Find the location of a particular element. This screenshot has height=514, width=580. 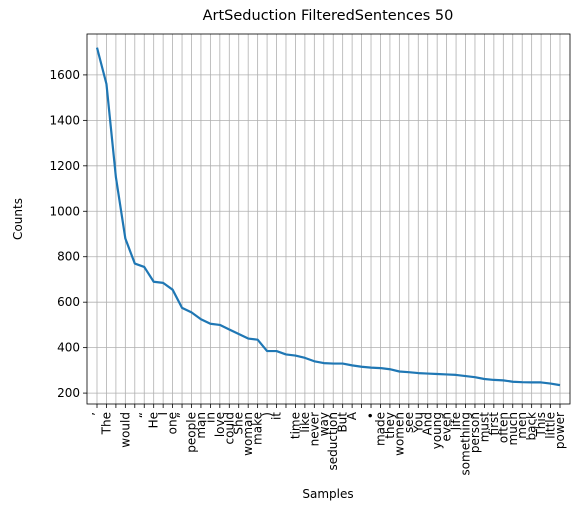

x-tick-label: You is located at coordinates (418, 423).